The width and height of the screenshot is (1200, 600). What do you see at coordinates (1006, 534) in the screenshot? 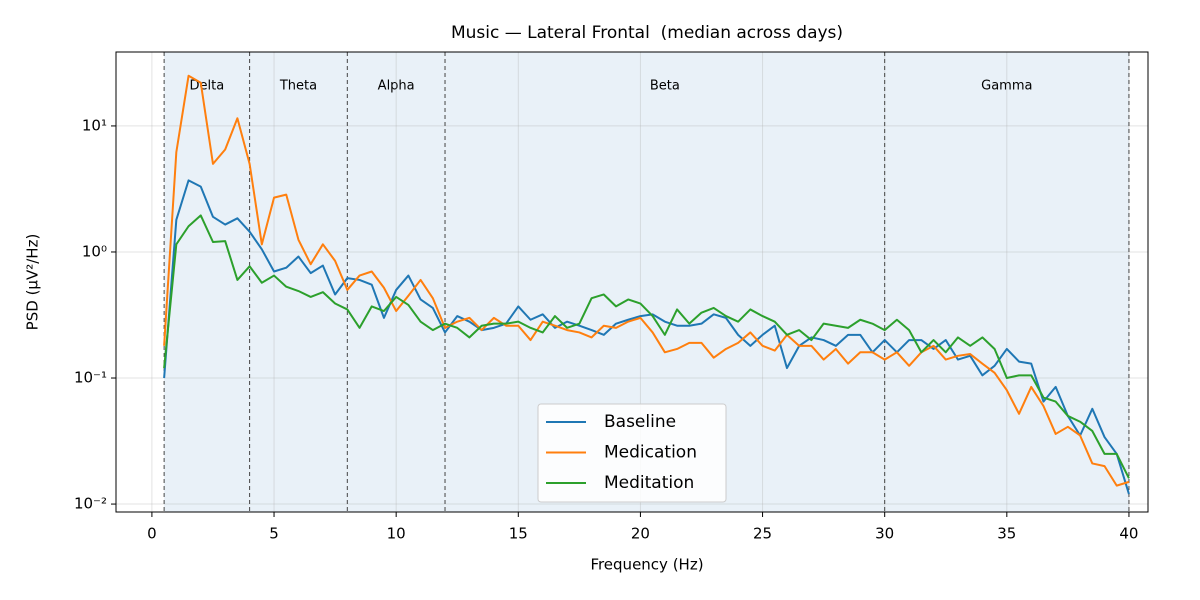
I see `x-tick-label: 35` at bounding box center [1006, 534].